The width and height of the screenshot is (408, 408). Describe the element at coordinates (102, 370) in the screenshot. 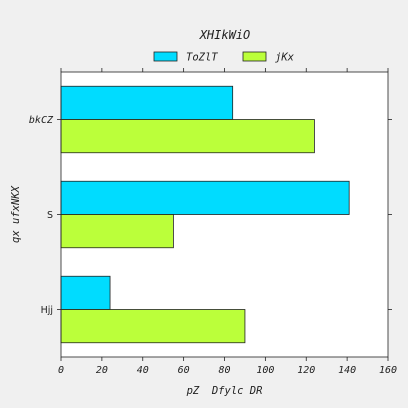

I see `x-tick-label-20: 20` at that location.